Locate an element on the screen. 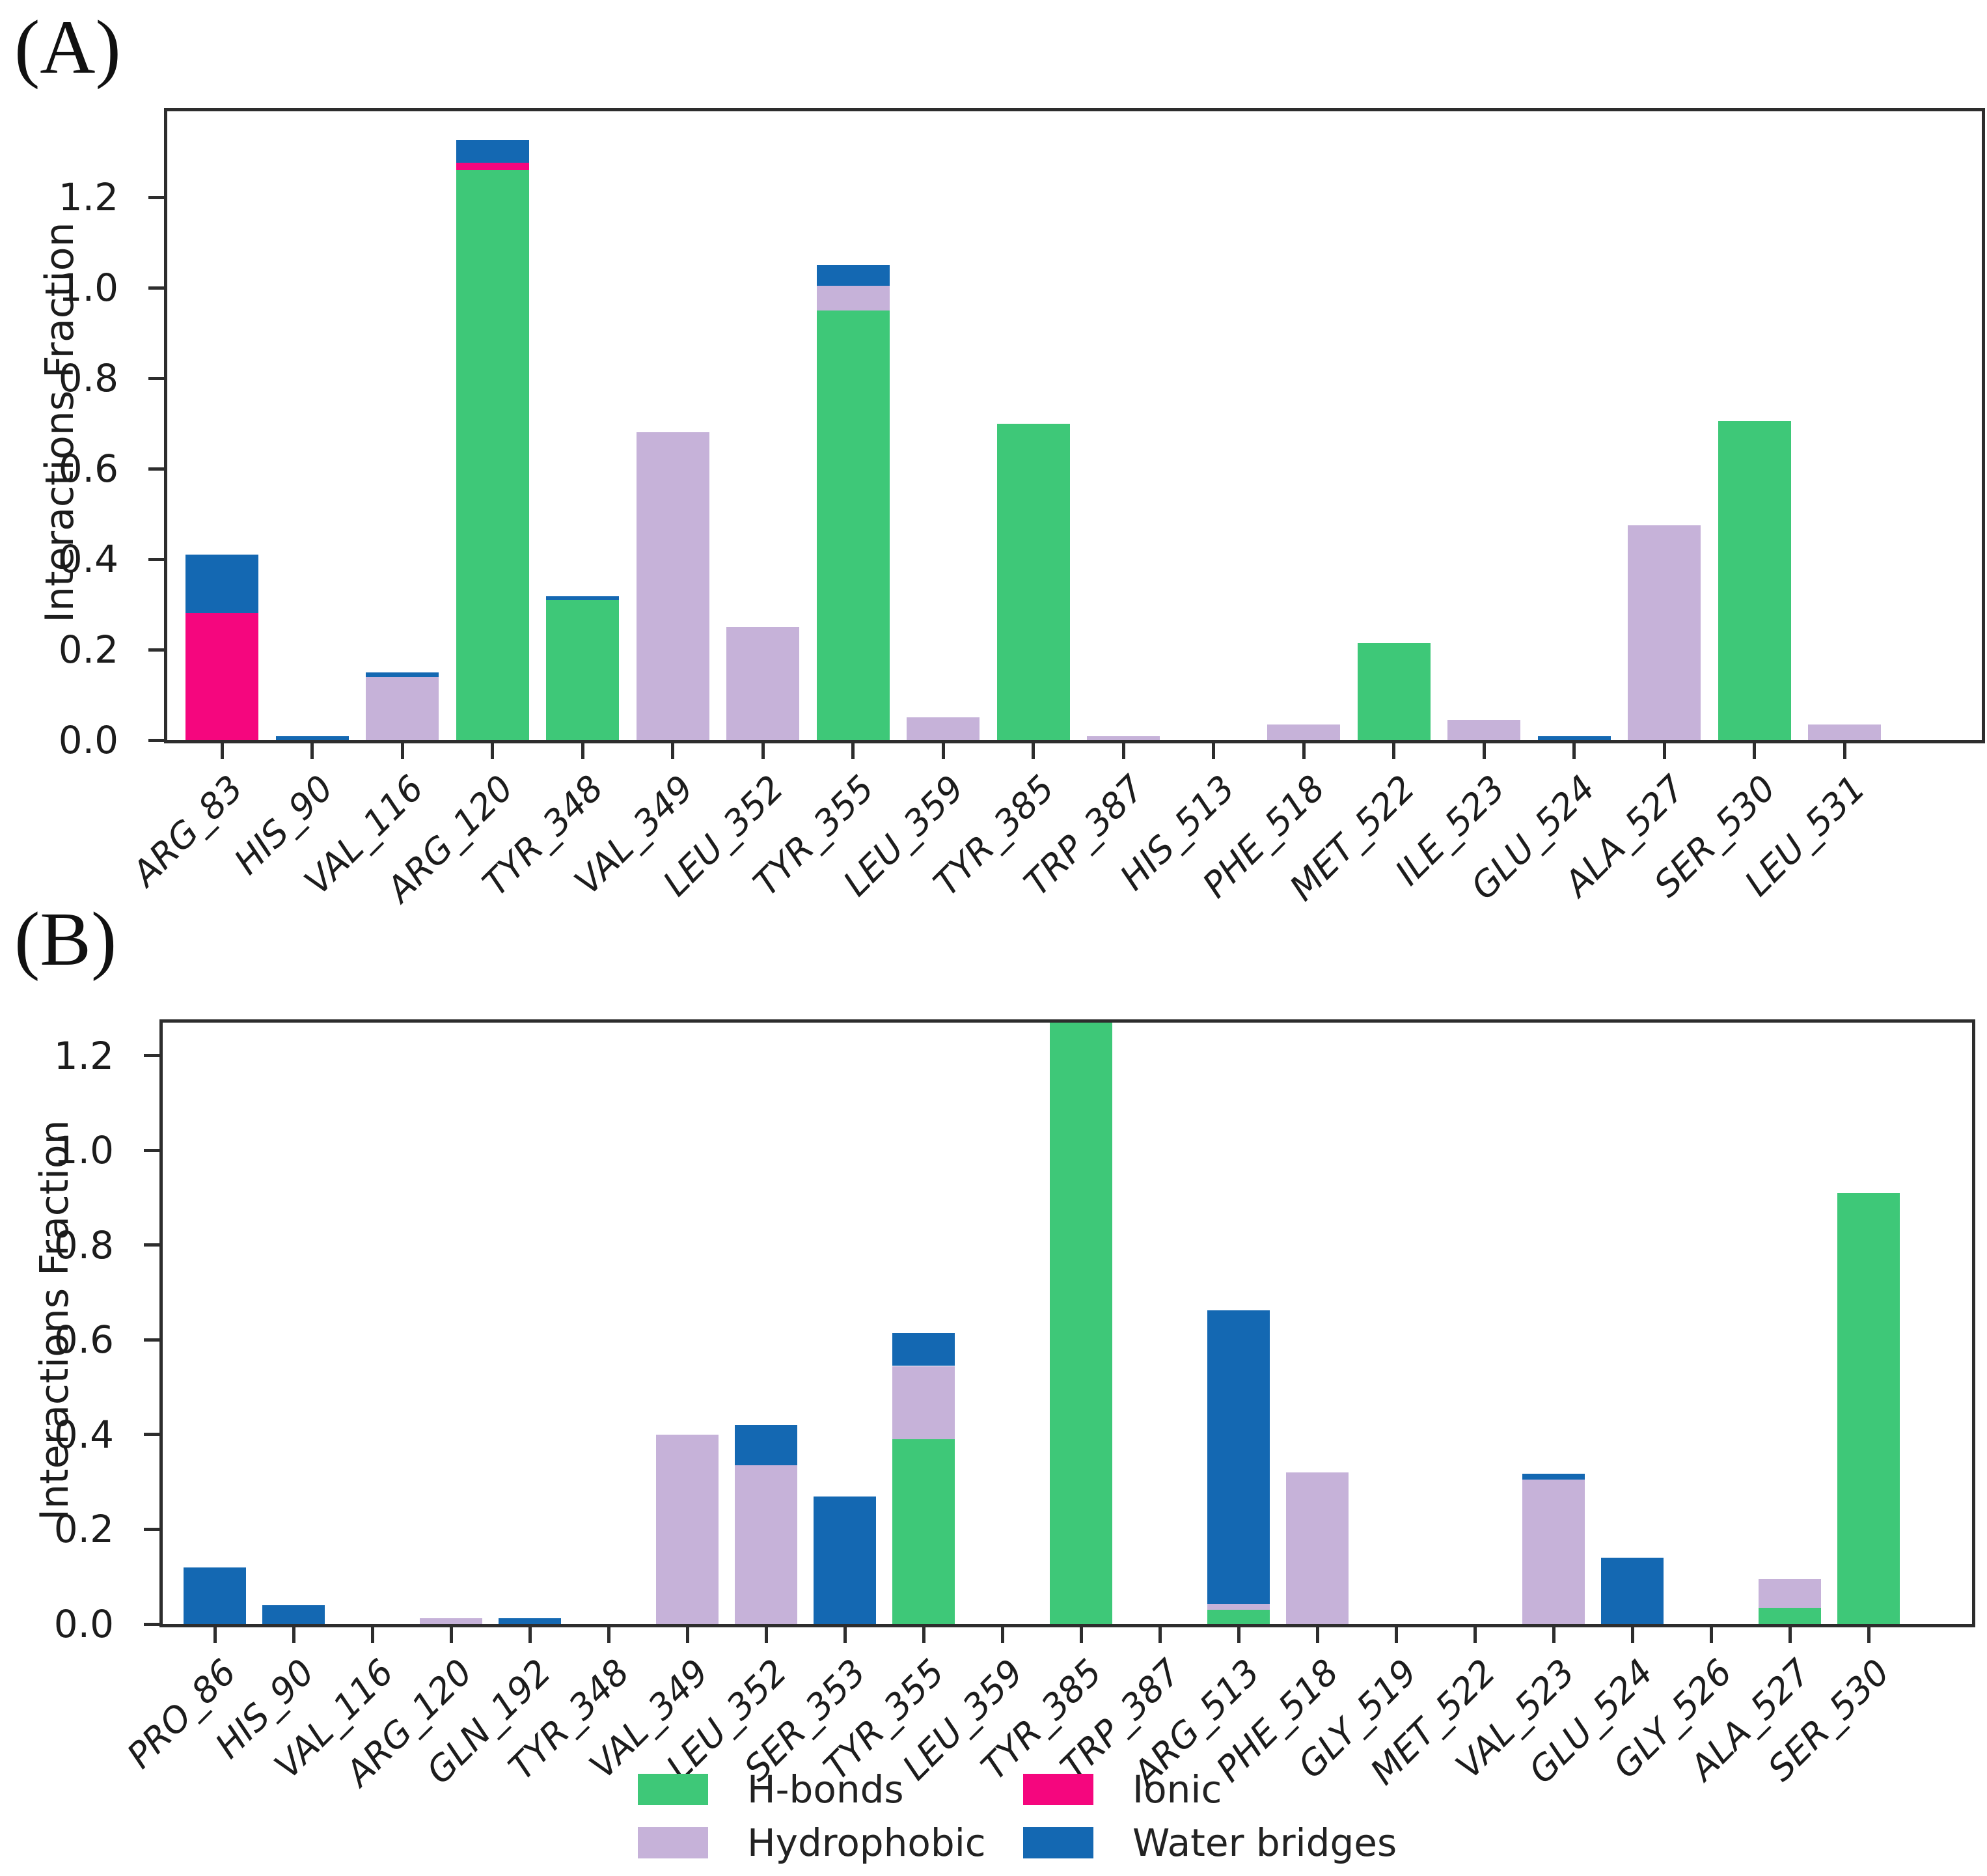 The height and width of the screenshot is (1876, 1987). panel-a-label: (A) is located at coordinates (67, 47).